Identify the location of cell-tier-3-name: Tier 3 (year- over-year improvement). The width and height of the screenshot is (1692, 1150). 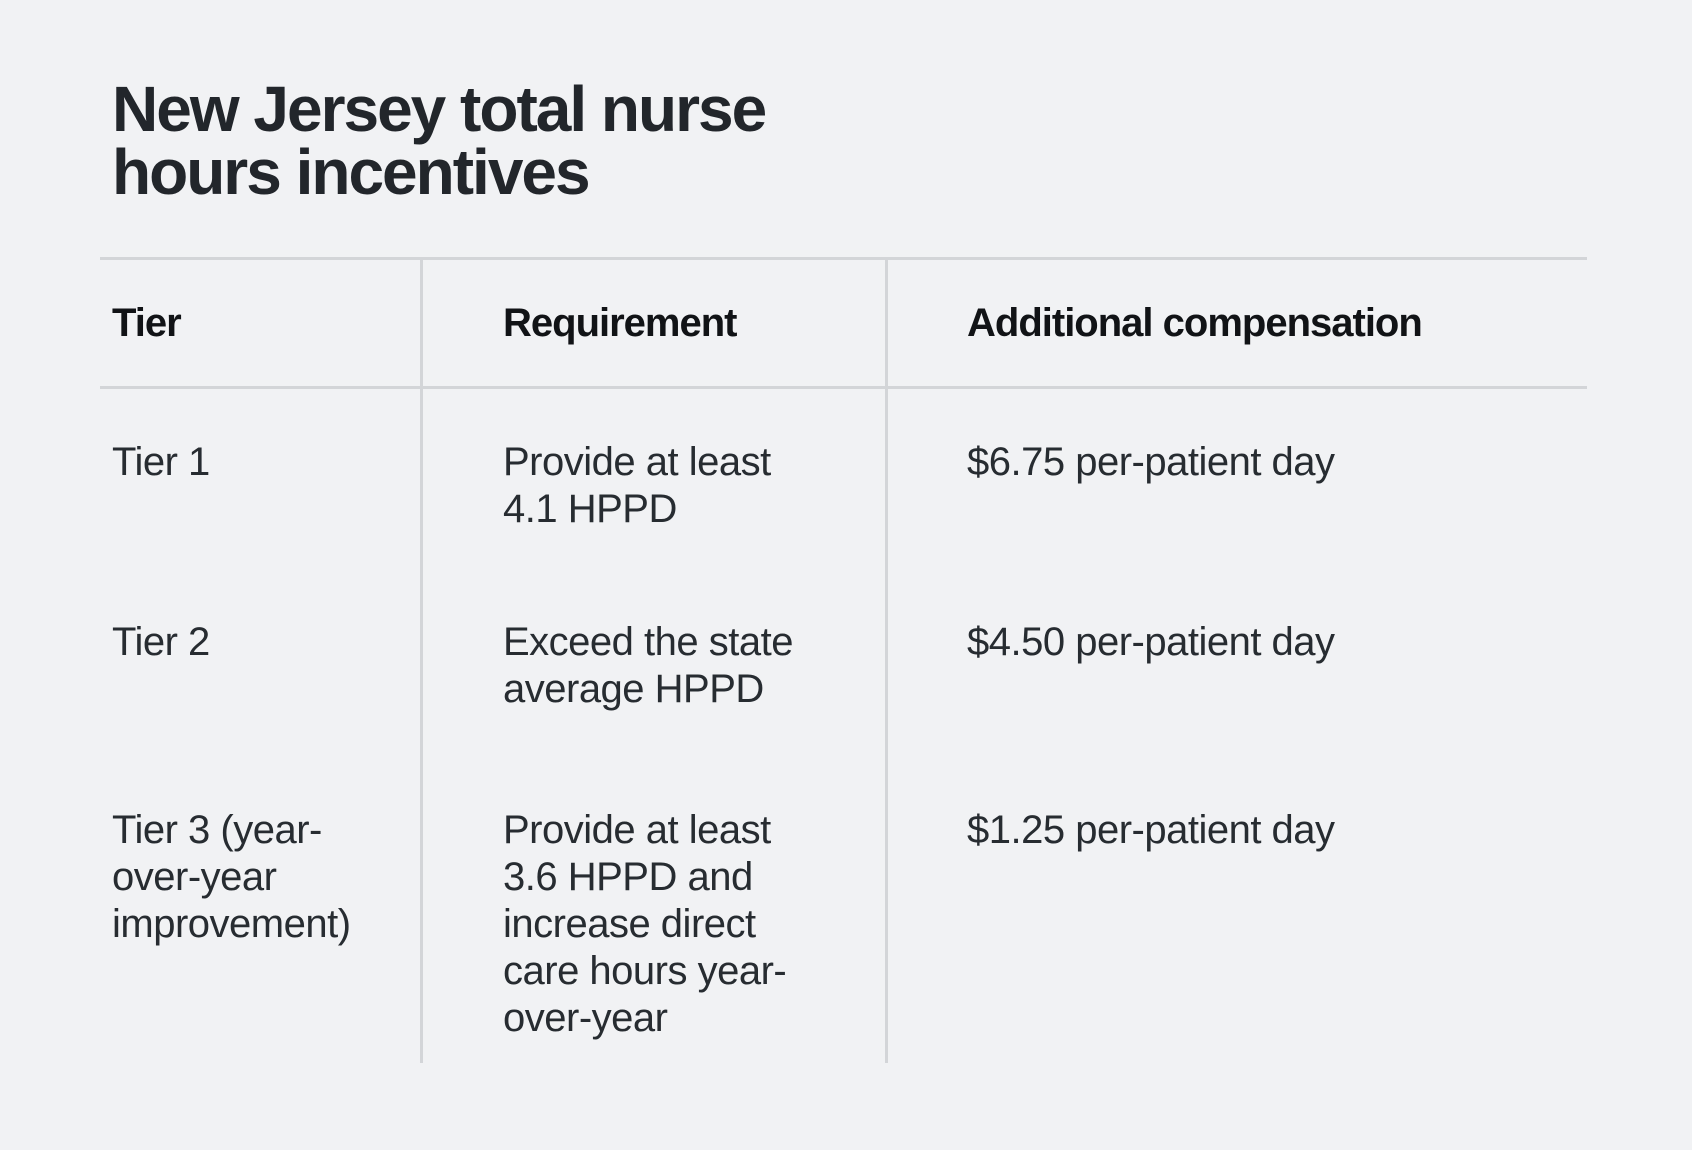
(261, 906).